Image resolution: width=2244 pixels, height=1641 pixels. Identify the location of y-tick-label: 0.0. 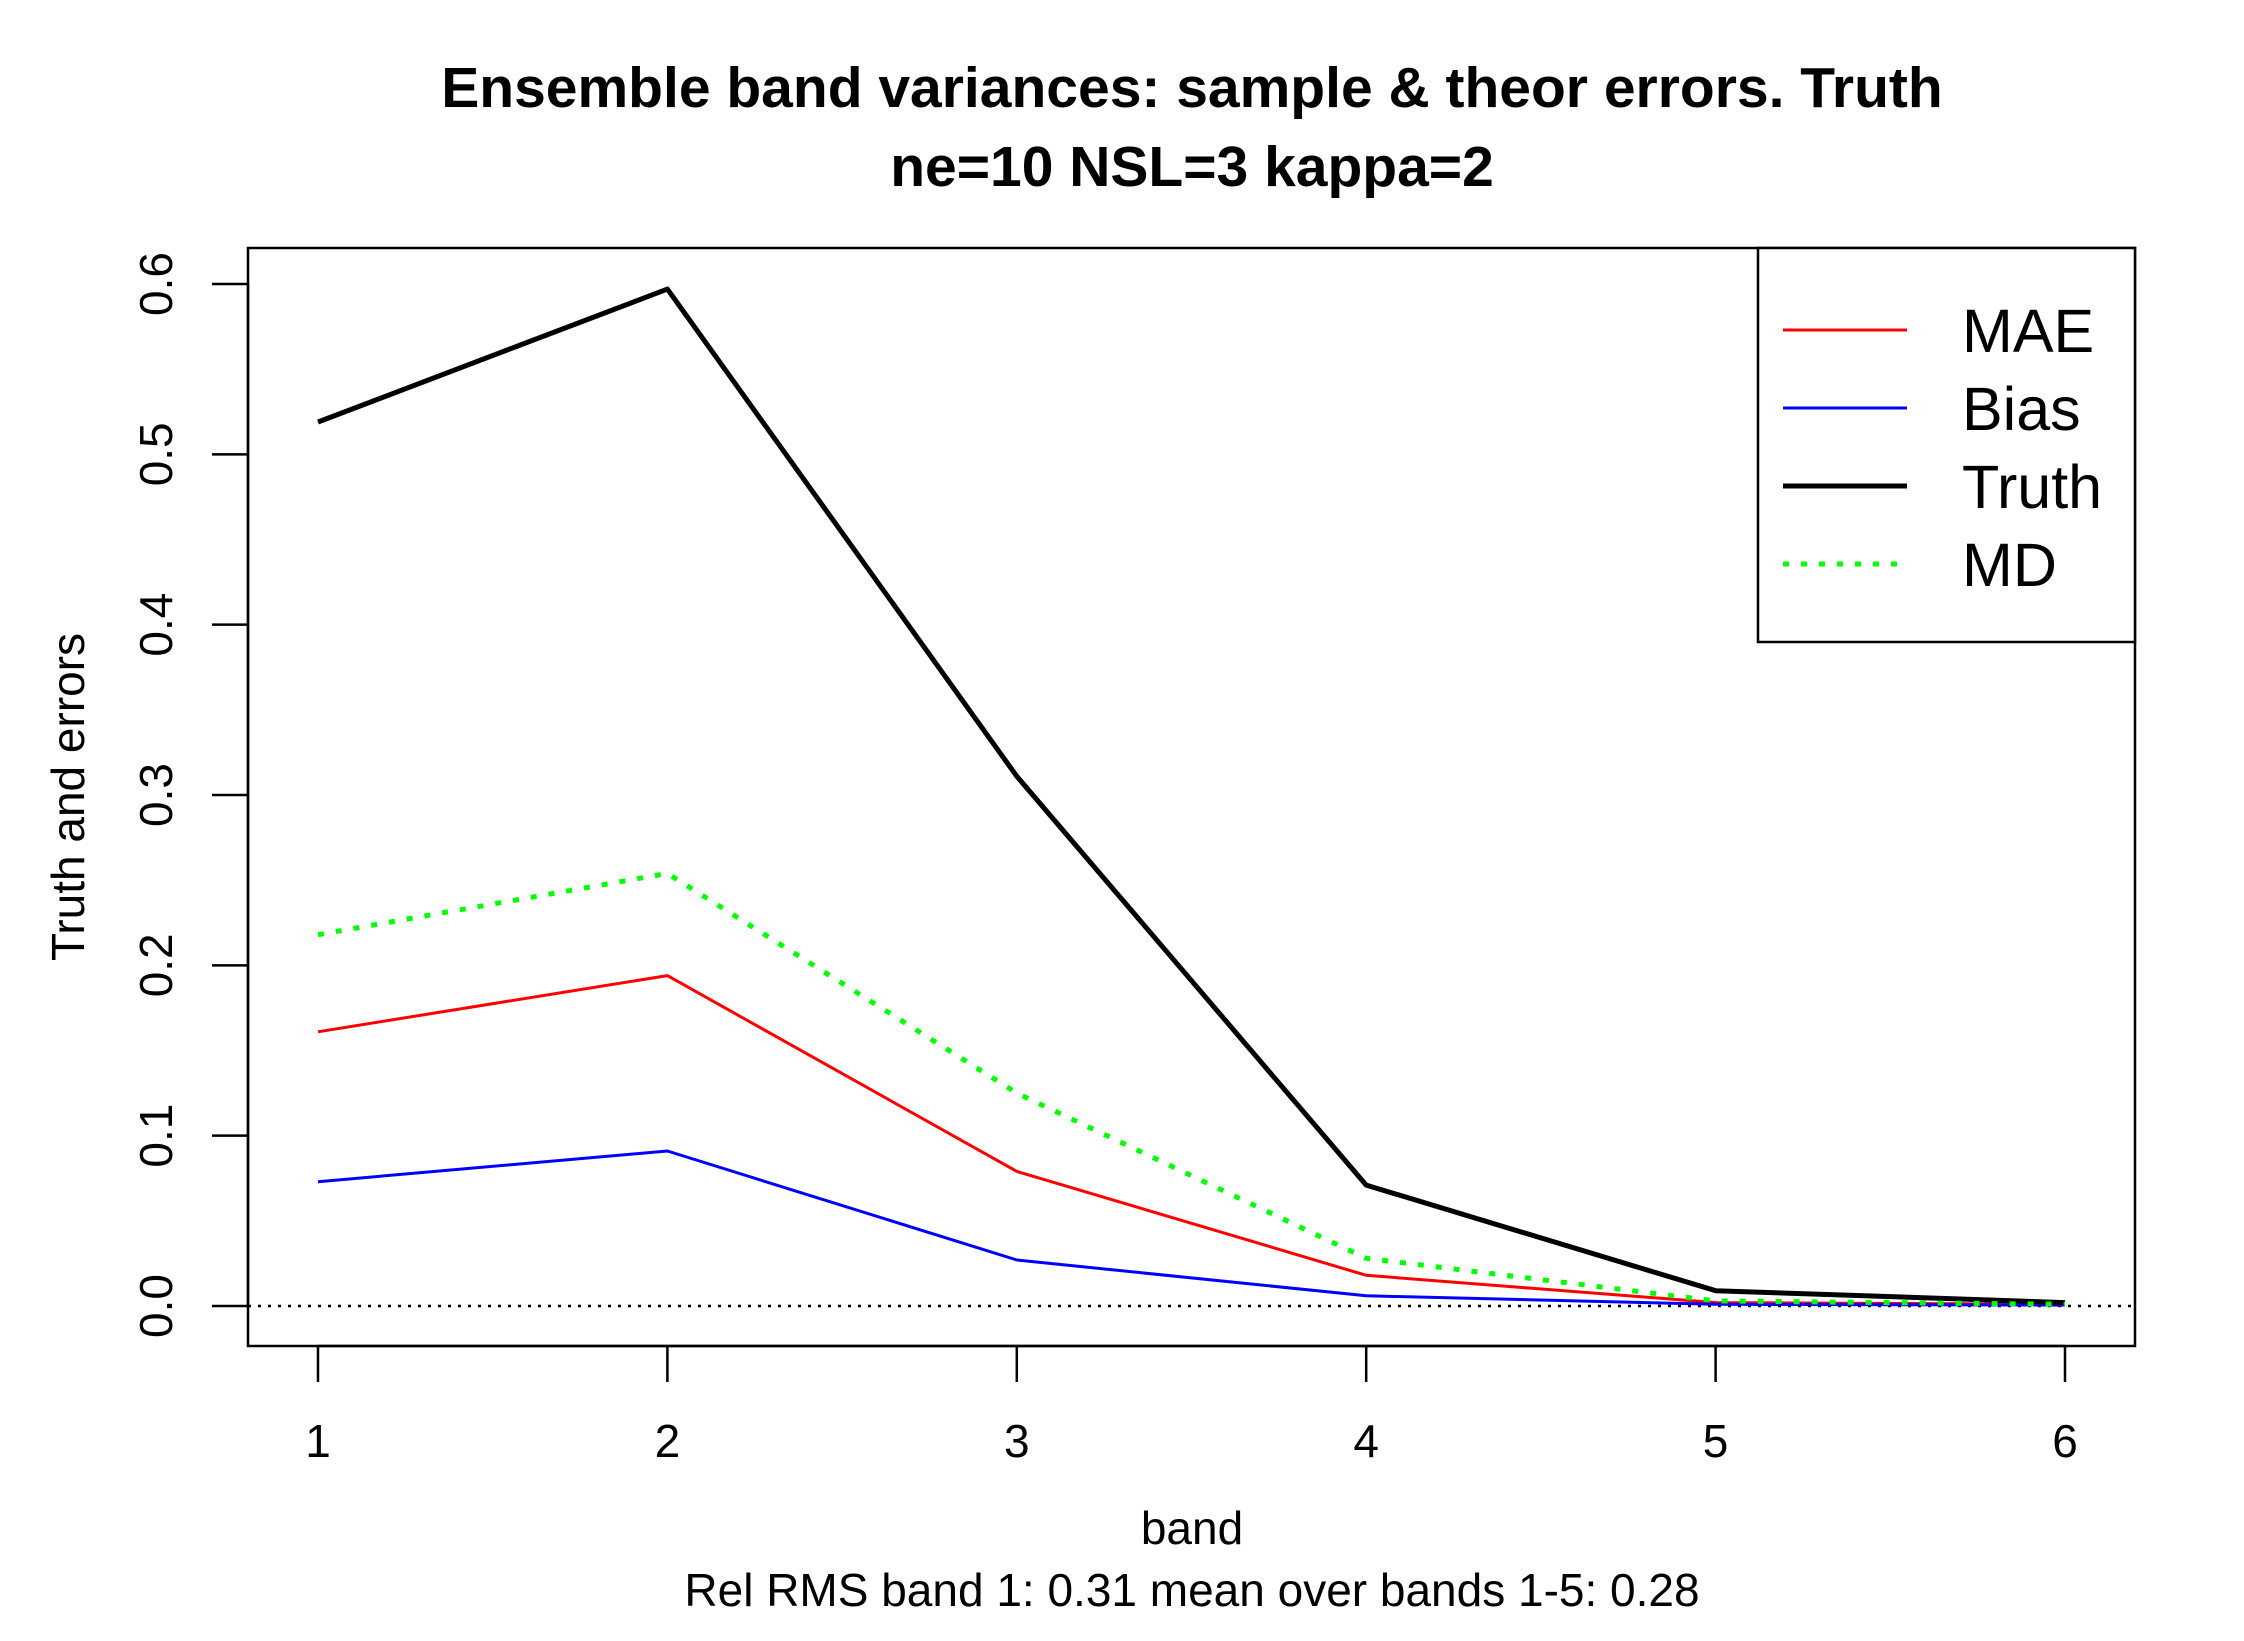
(156, 1306).